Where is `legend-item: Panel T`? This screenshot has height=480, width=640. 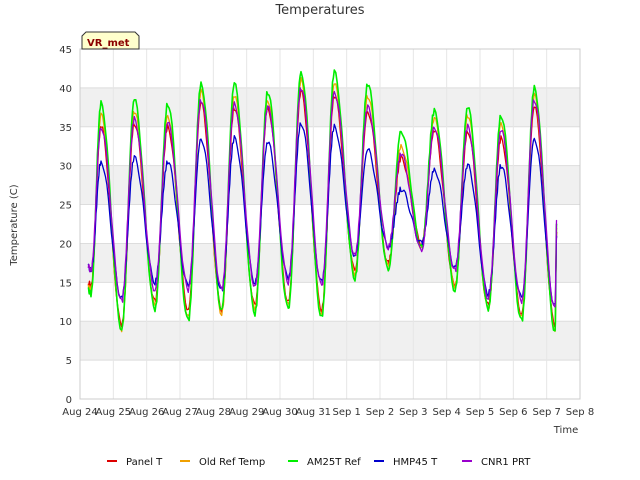 legend-item: Panel T is located at coordinates (135, 462).